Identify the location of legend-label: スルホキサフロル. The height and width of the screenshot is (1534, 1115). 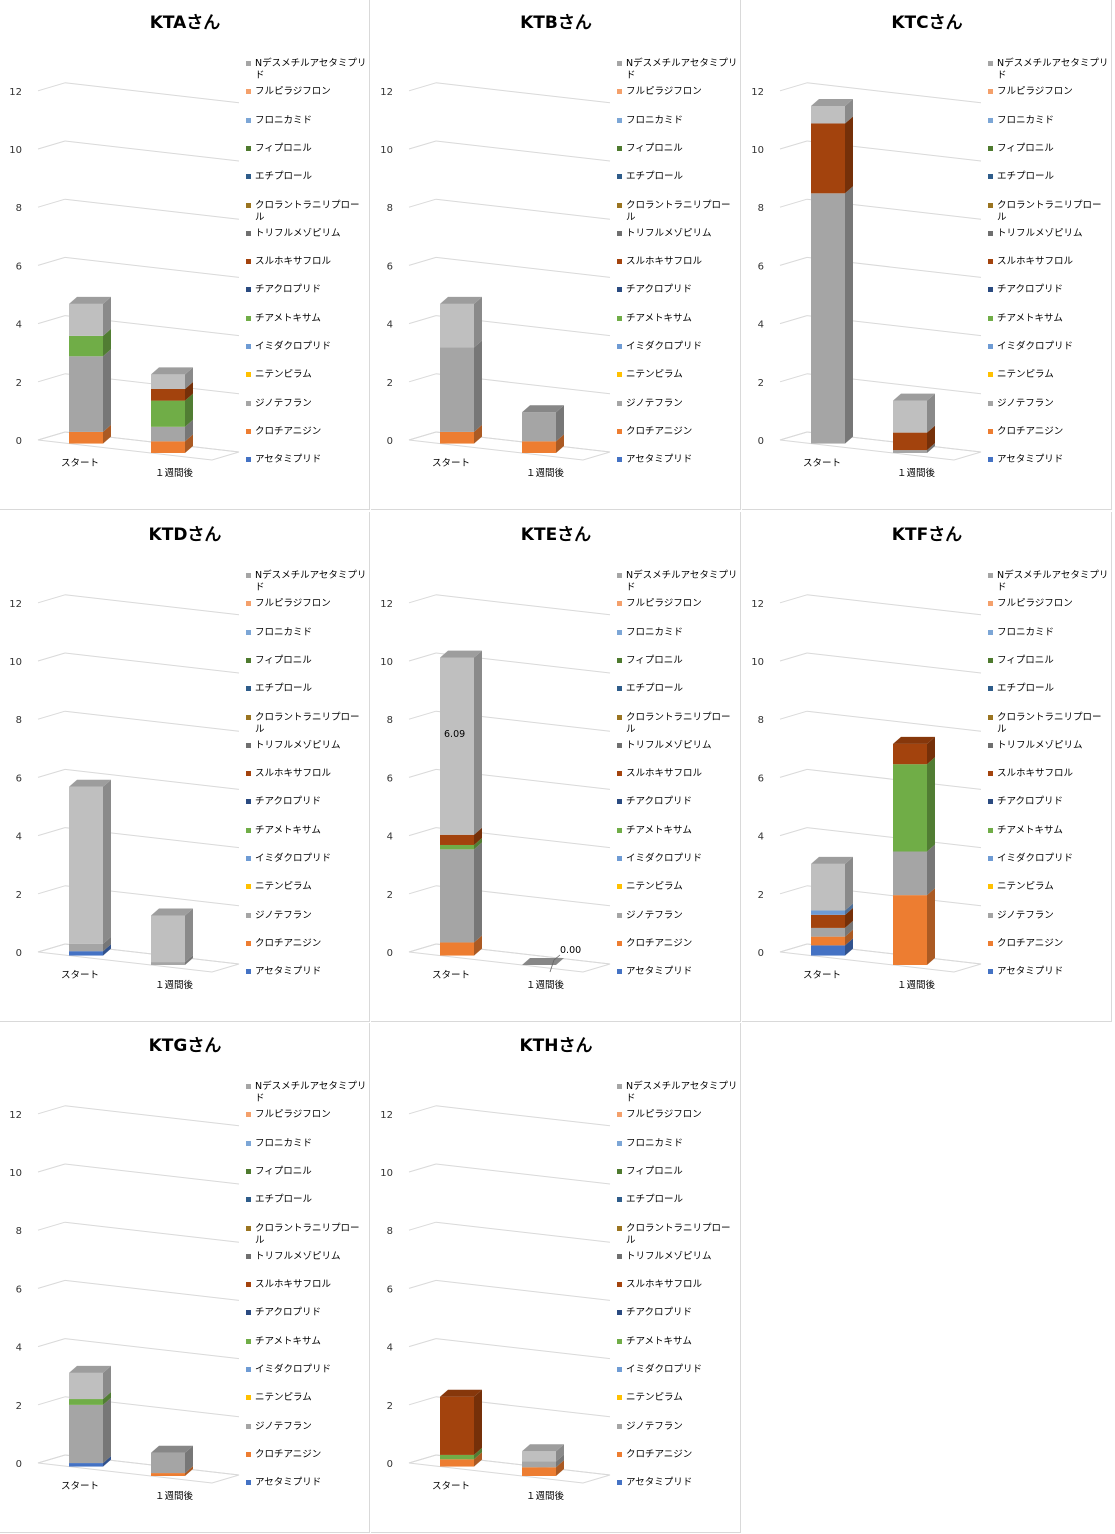
(664, 774).